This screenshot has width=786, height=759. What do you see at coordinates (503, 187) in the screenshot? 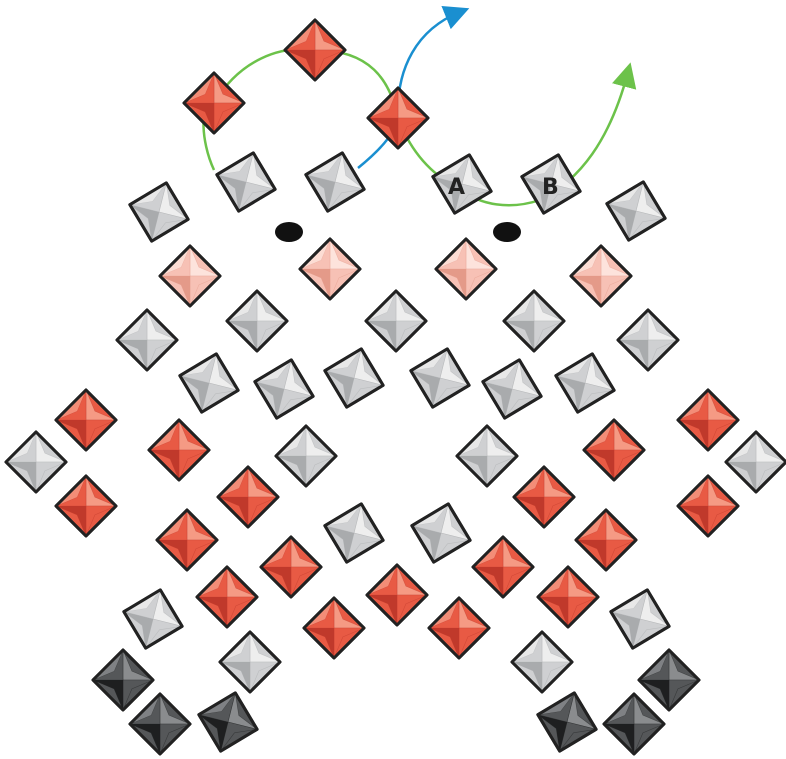
I see `bead-labels: A B` at bounding box center [503, 187].